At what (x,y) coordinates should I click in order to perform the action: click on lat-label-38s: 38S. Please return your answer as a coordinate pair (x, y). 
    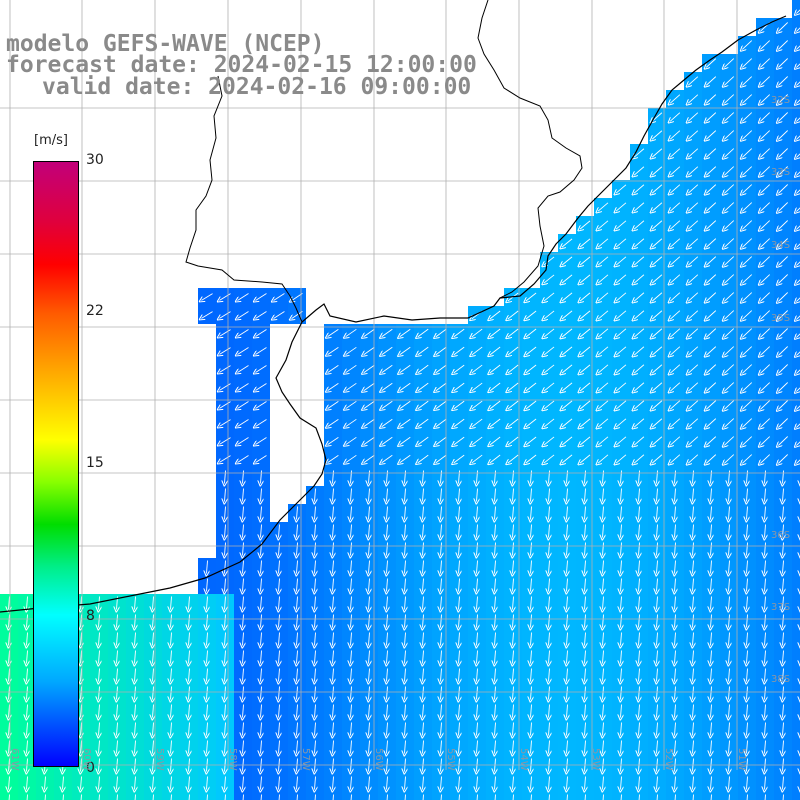
    Looking at the image, I should click on (781, 679).